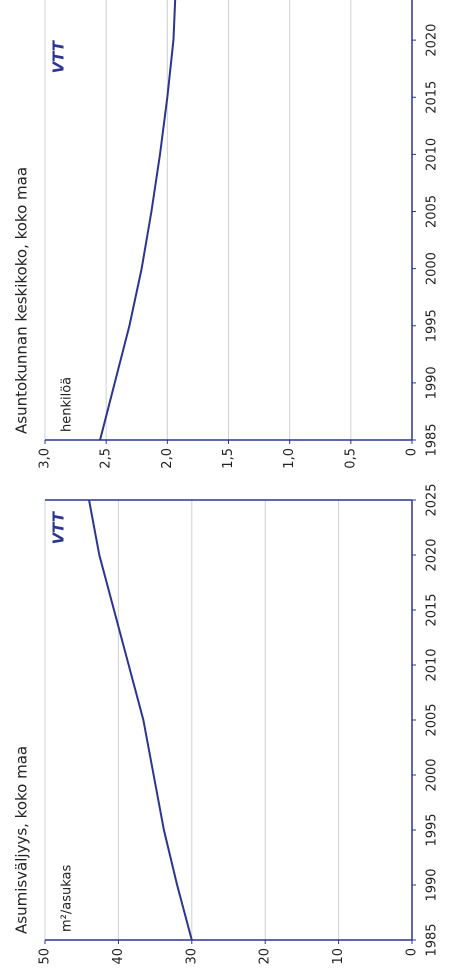 This screenshot has height=974, width=455. Describe the element at coordinates (45, 458) in the screenshot. I see `y-tick-label: 3,0` at that location.